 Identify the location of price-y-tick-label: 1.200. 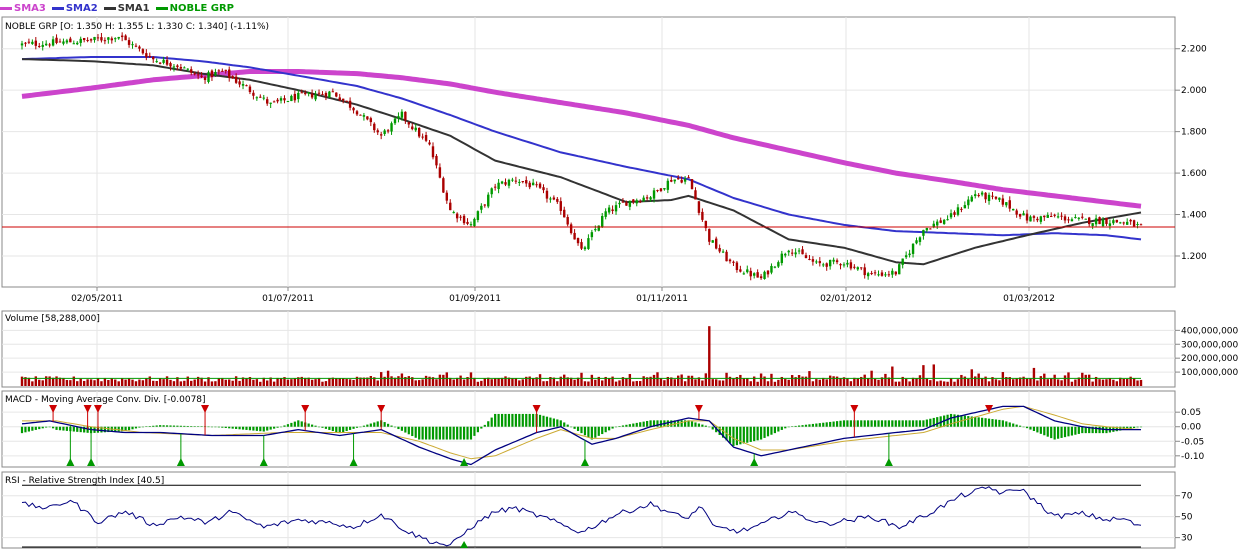
(1194, 257).